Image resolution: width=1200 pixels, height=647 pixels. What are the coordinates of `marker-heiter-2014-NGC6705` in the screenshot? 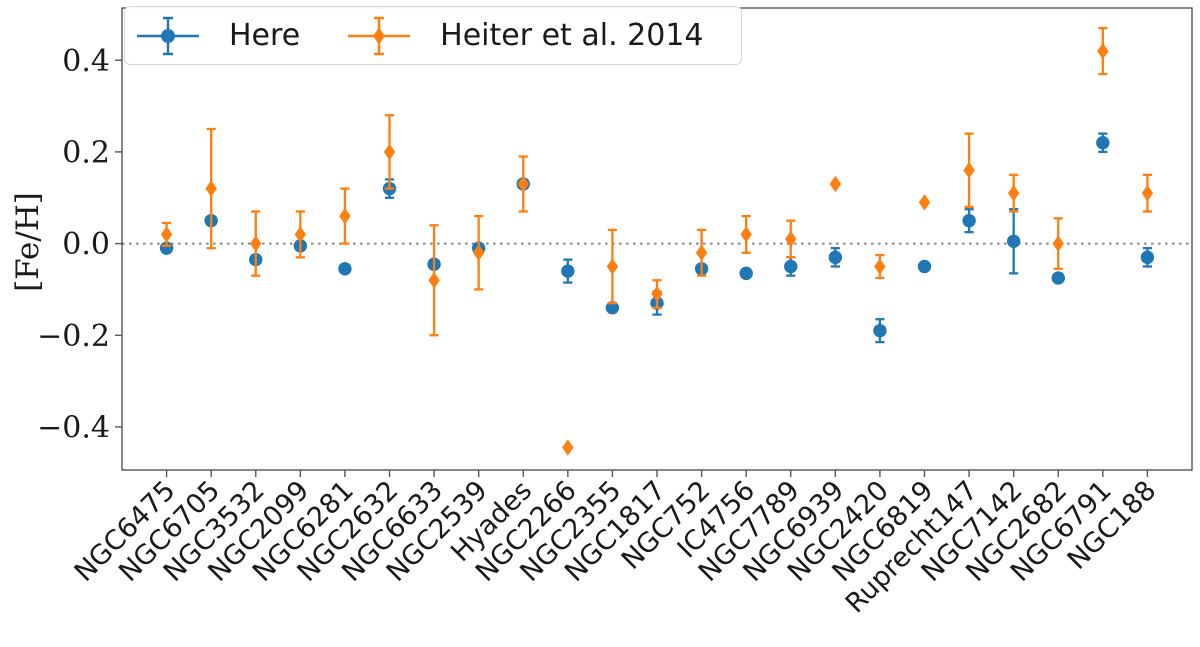 It's located at (211, 188).